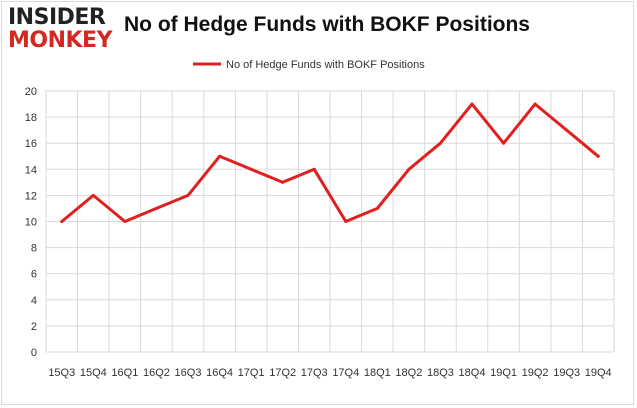 Image resolution: width=637 pixels, height=408 pixels. Describe the element at coordinates (598, 373) in the screenshot. I see `x-tick-label: 19Q4` at that location.